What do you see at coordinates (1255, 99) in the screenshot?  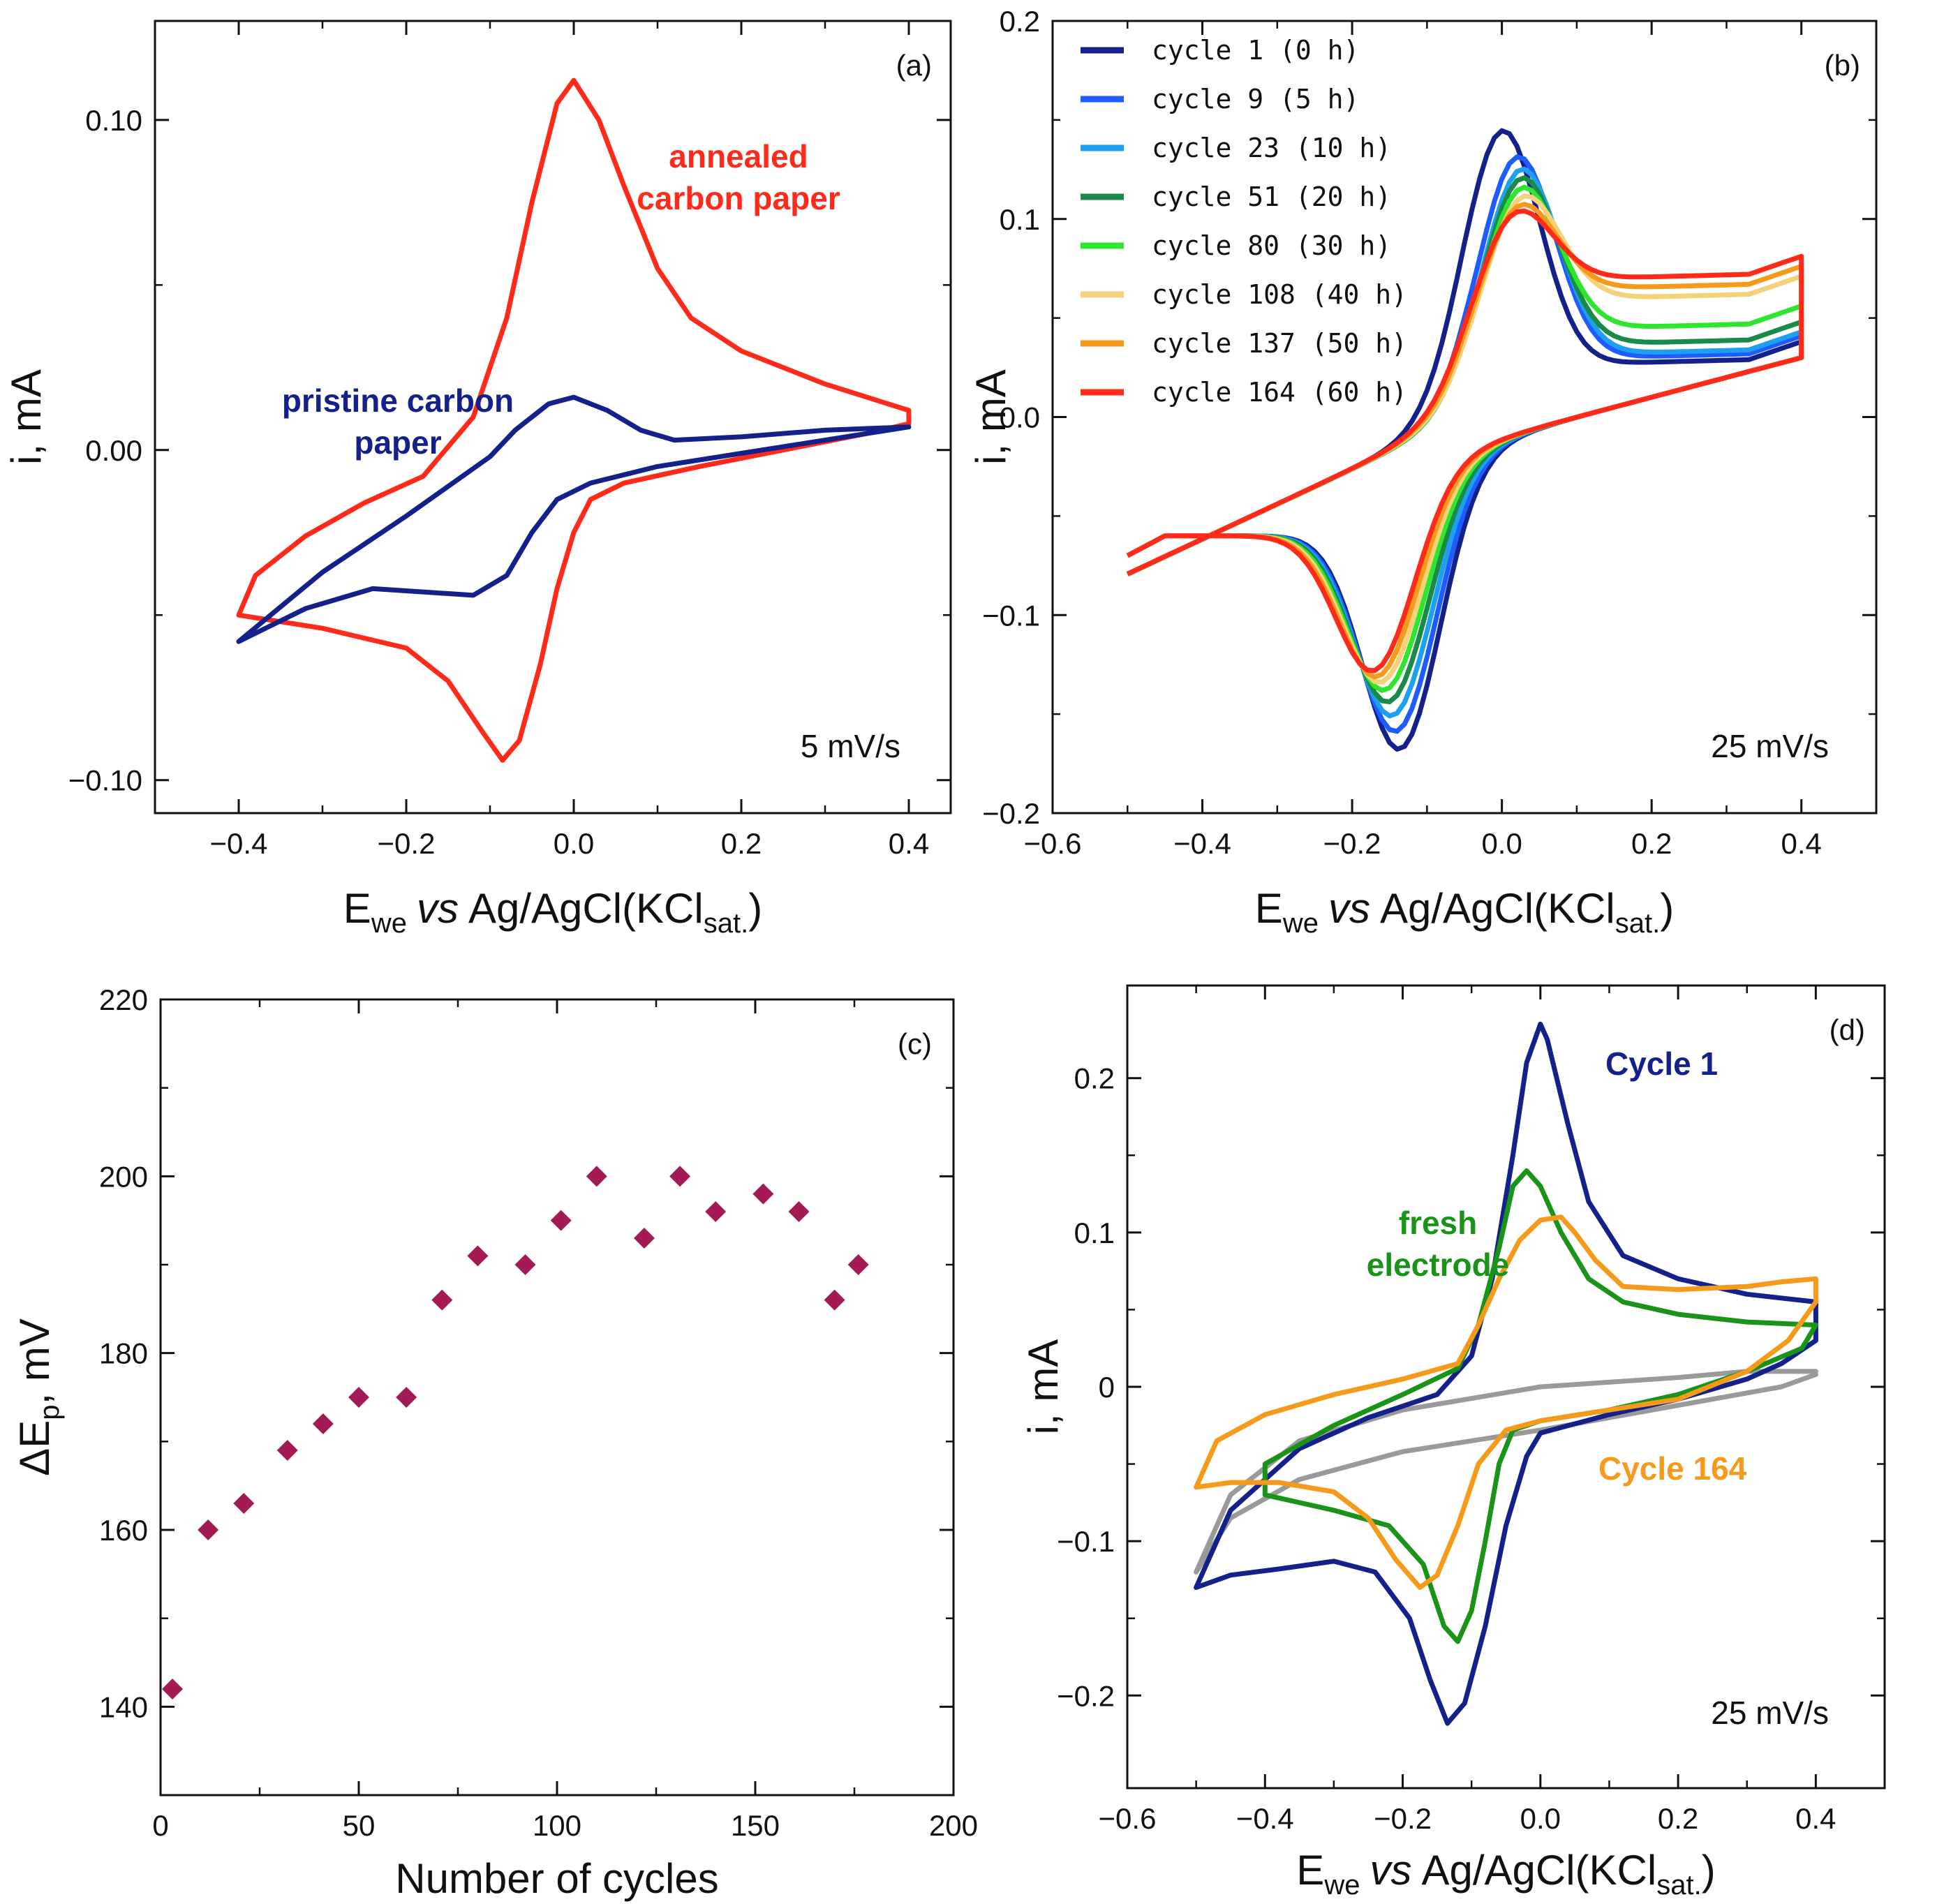 I see `legend-entry: cycle 9 (5 h)` at bounding box center [1255, 99].